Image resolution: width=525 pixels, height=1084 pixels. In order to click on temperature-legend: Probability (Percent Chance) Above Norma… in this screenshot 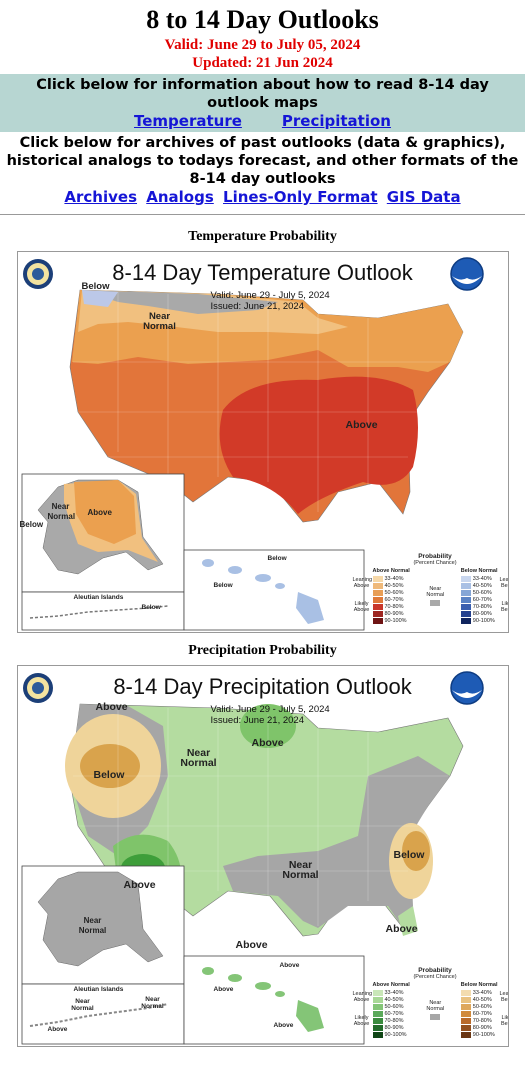, I will do `click(430, 588)`.